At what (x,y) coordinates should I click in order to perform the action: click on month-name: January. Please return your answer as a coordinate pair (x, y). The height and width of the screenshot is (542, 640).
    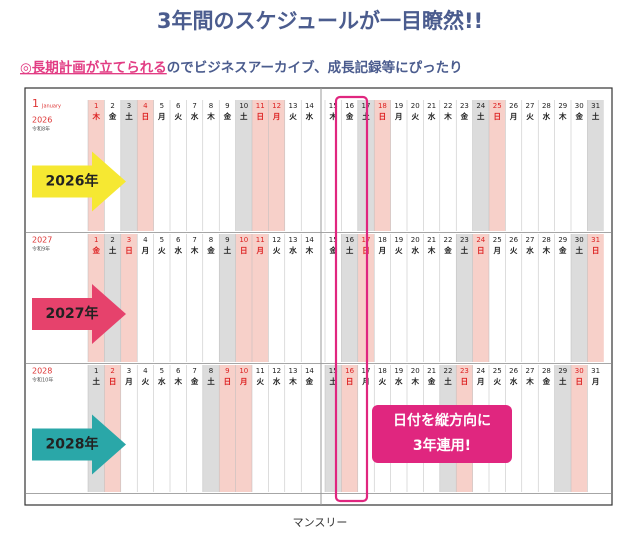
    Looking at the image, I should click on (51, 107).